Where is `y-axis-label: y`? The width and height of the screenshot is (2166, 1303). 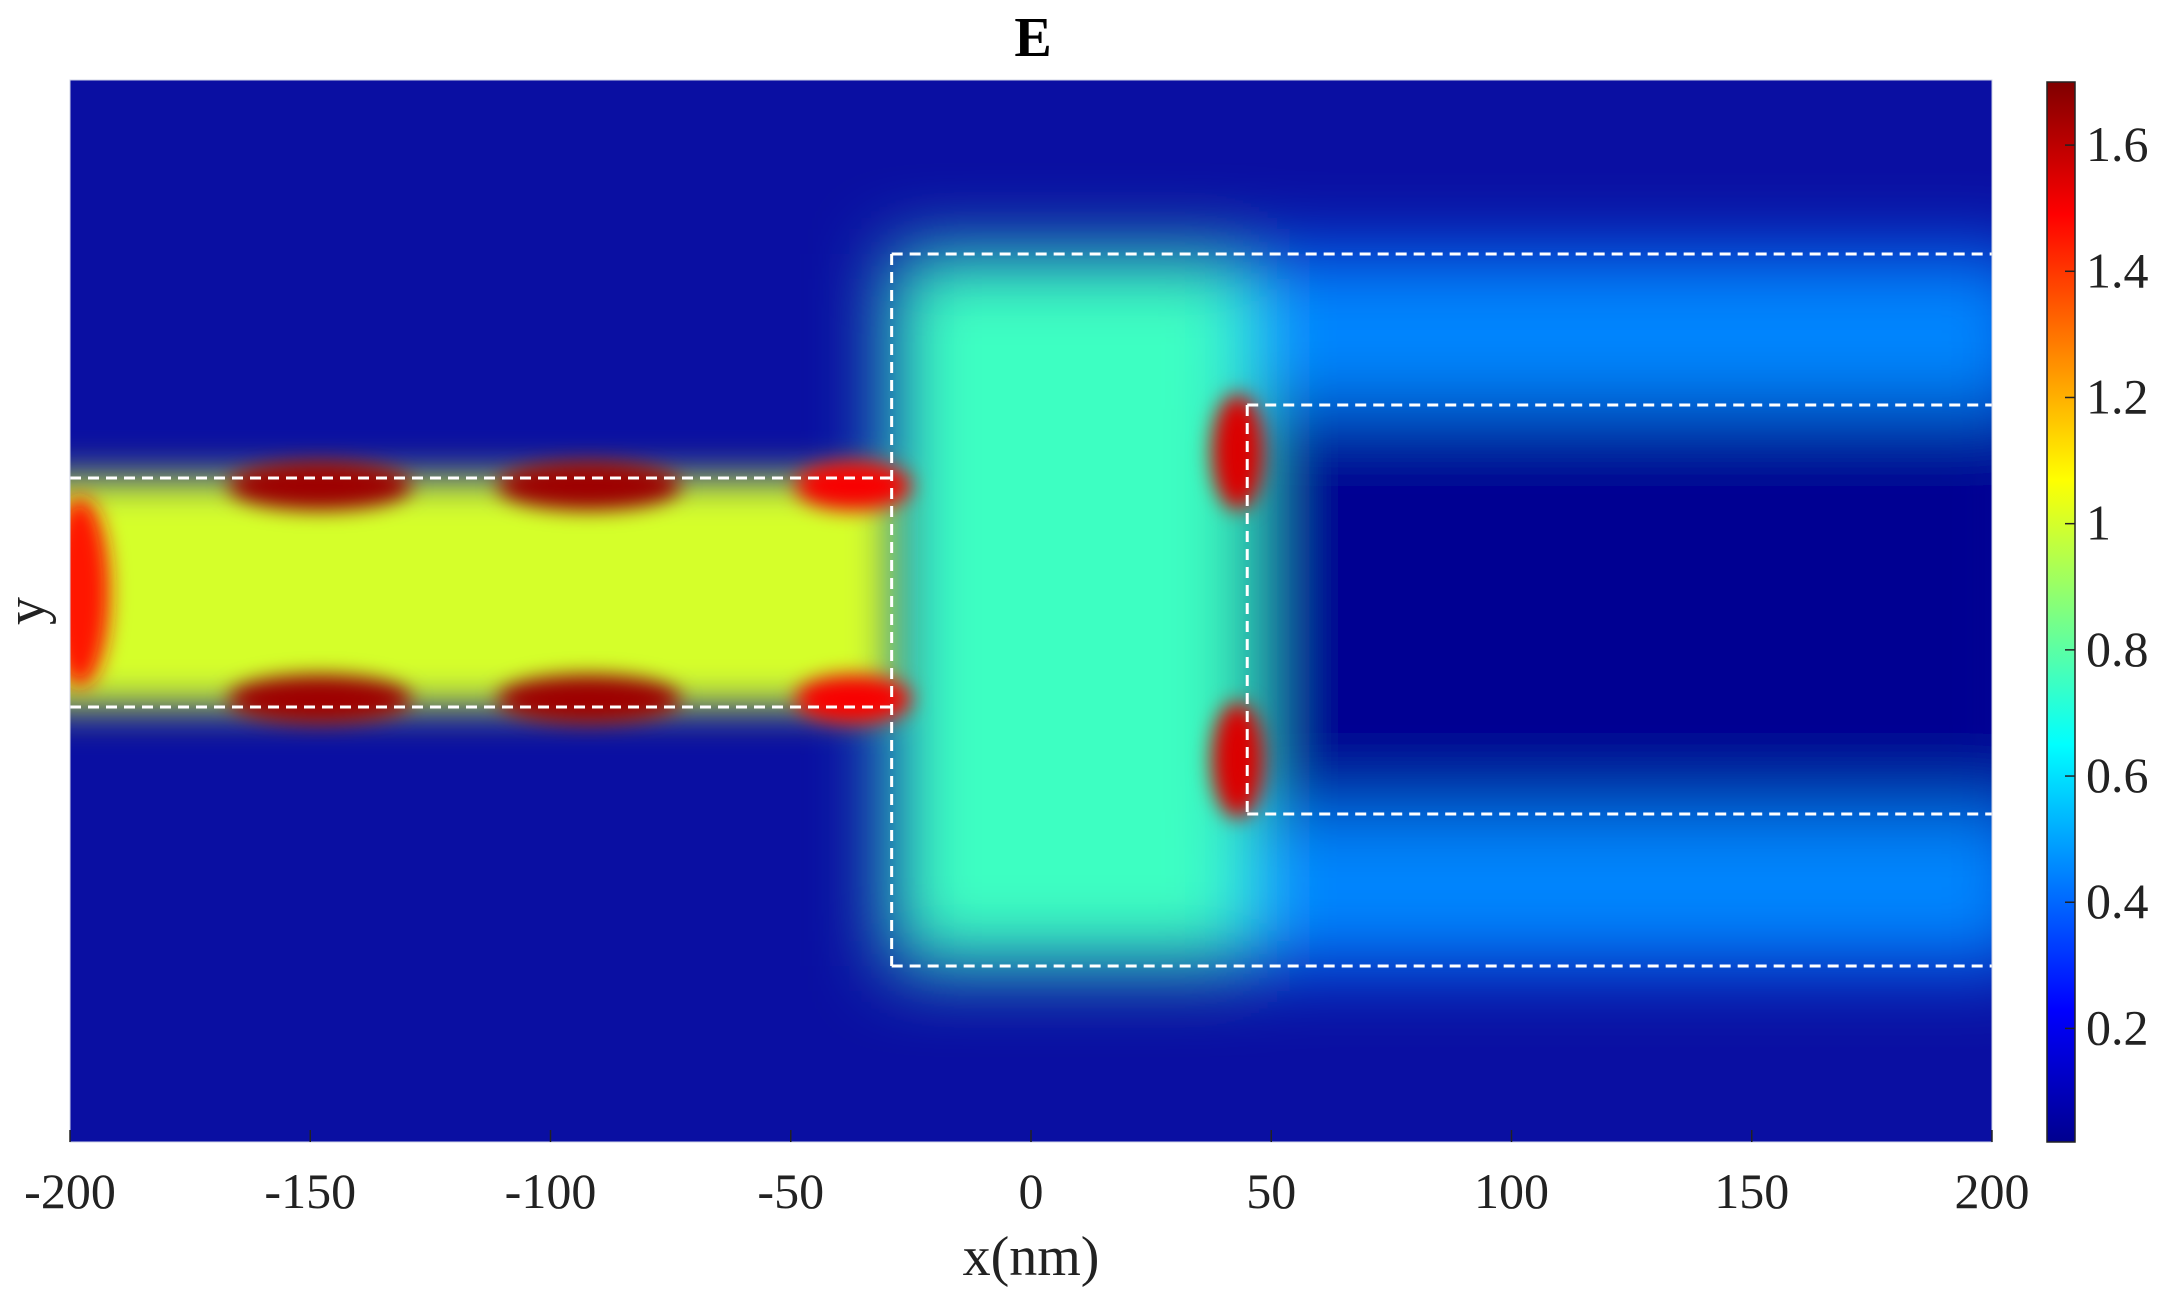
y-axis-label: y is located at coordinates (28, 611).